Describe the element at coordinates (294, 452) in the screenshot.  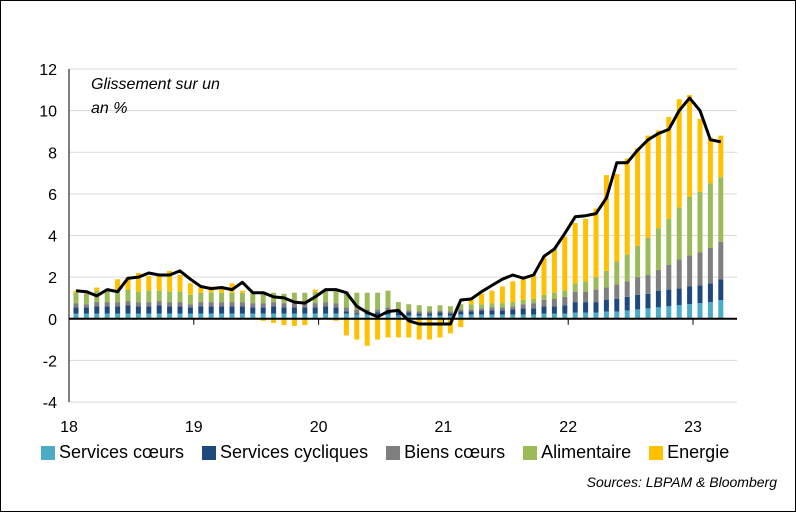
I see `legend-label: Services cycliques` at that location.